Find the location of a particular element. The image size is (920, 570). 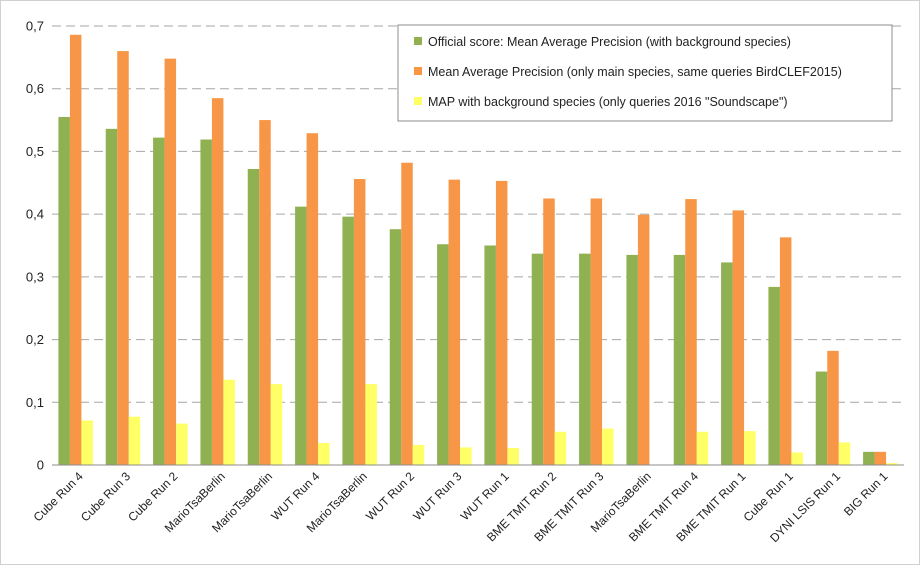

y-tick-label: 0,6 is located at coordinates (35, 88).